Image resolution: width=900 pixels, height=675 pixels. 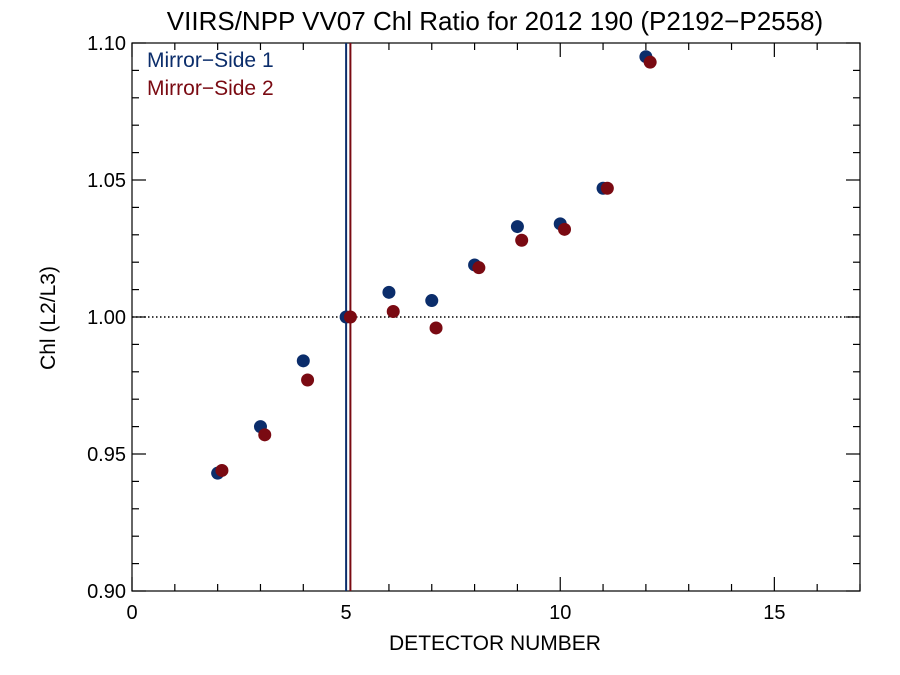 What do you see at coordinates (774, 613) in the screenshot?
I see `x-tick-label: 15` at bounding box center [774, 613].